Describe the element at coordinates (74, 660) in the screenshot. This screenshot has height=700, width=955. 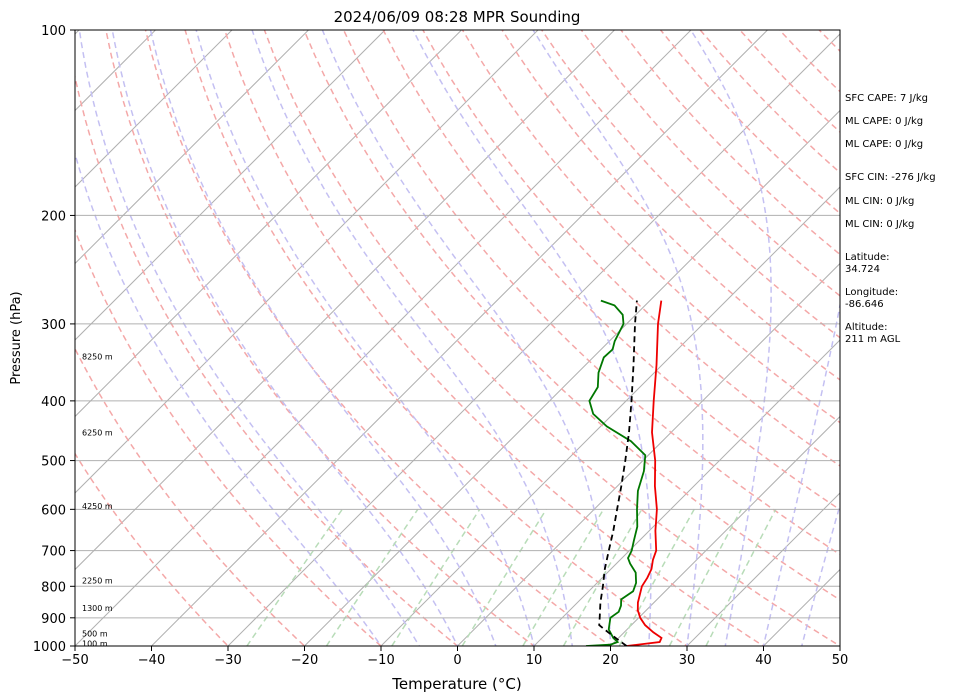
I see `x-tick-label: −50` at that location.